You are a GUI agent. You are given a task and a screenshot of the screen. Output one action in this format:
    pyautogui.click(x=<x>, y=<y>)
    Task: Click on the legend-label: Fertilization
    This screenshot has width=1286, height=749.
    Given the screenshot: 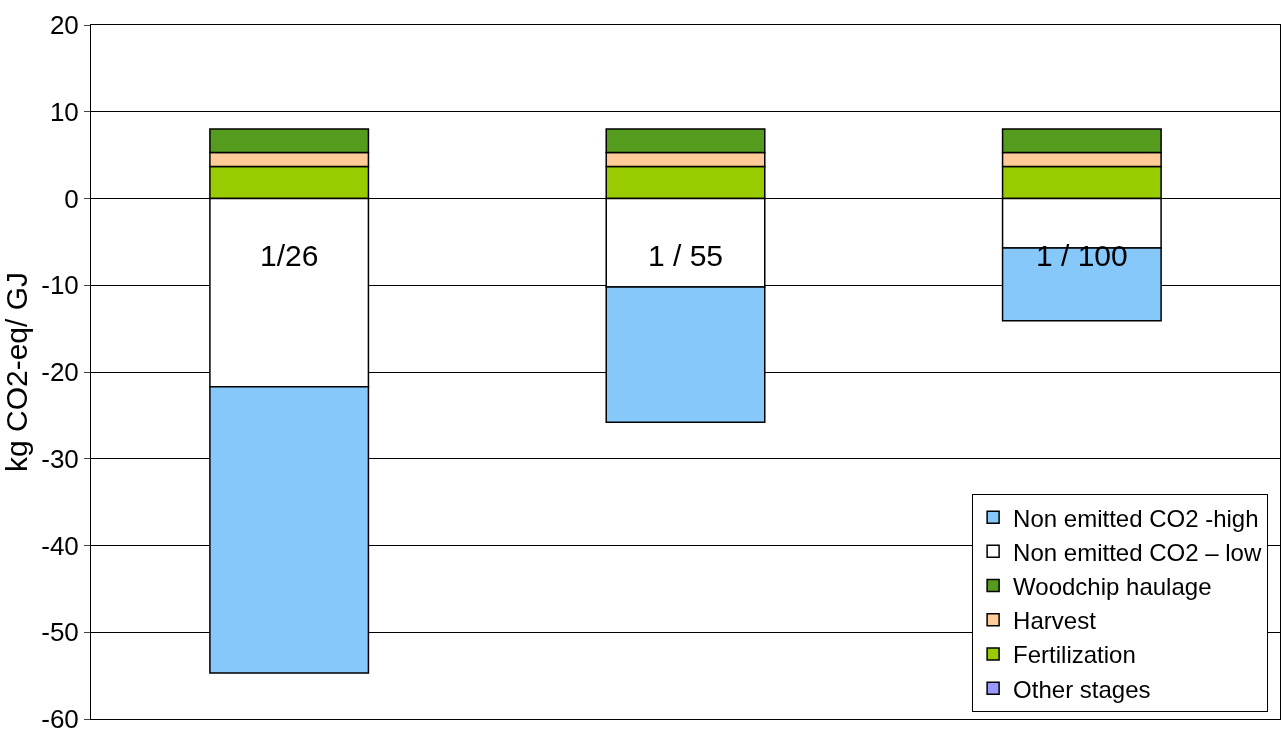 What is the action you would take?
    pyautogui.click(x=1074, y=655)
    